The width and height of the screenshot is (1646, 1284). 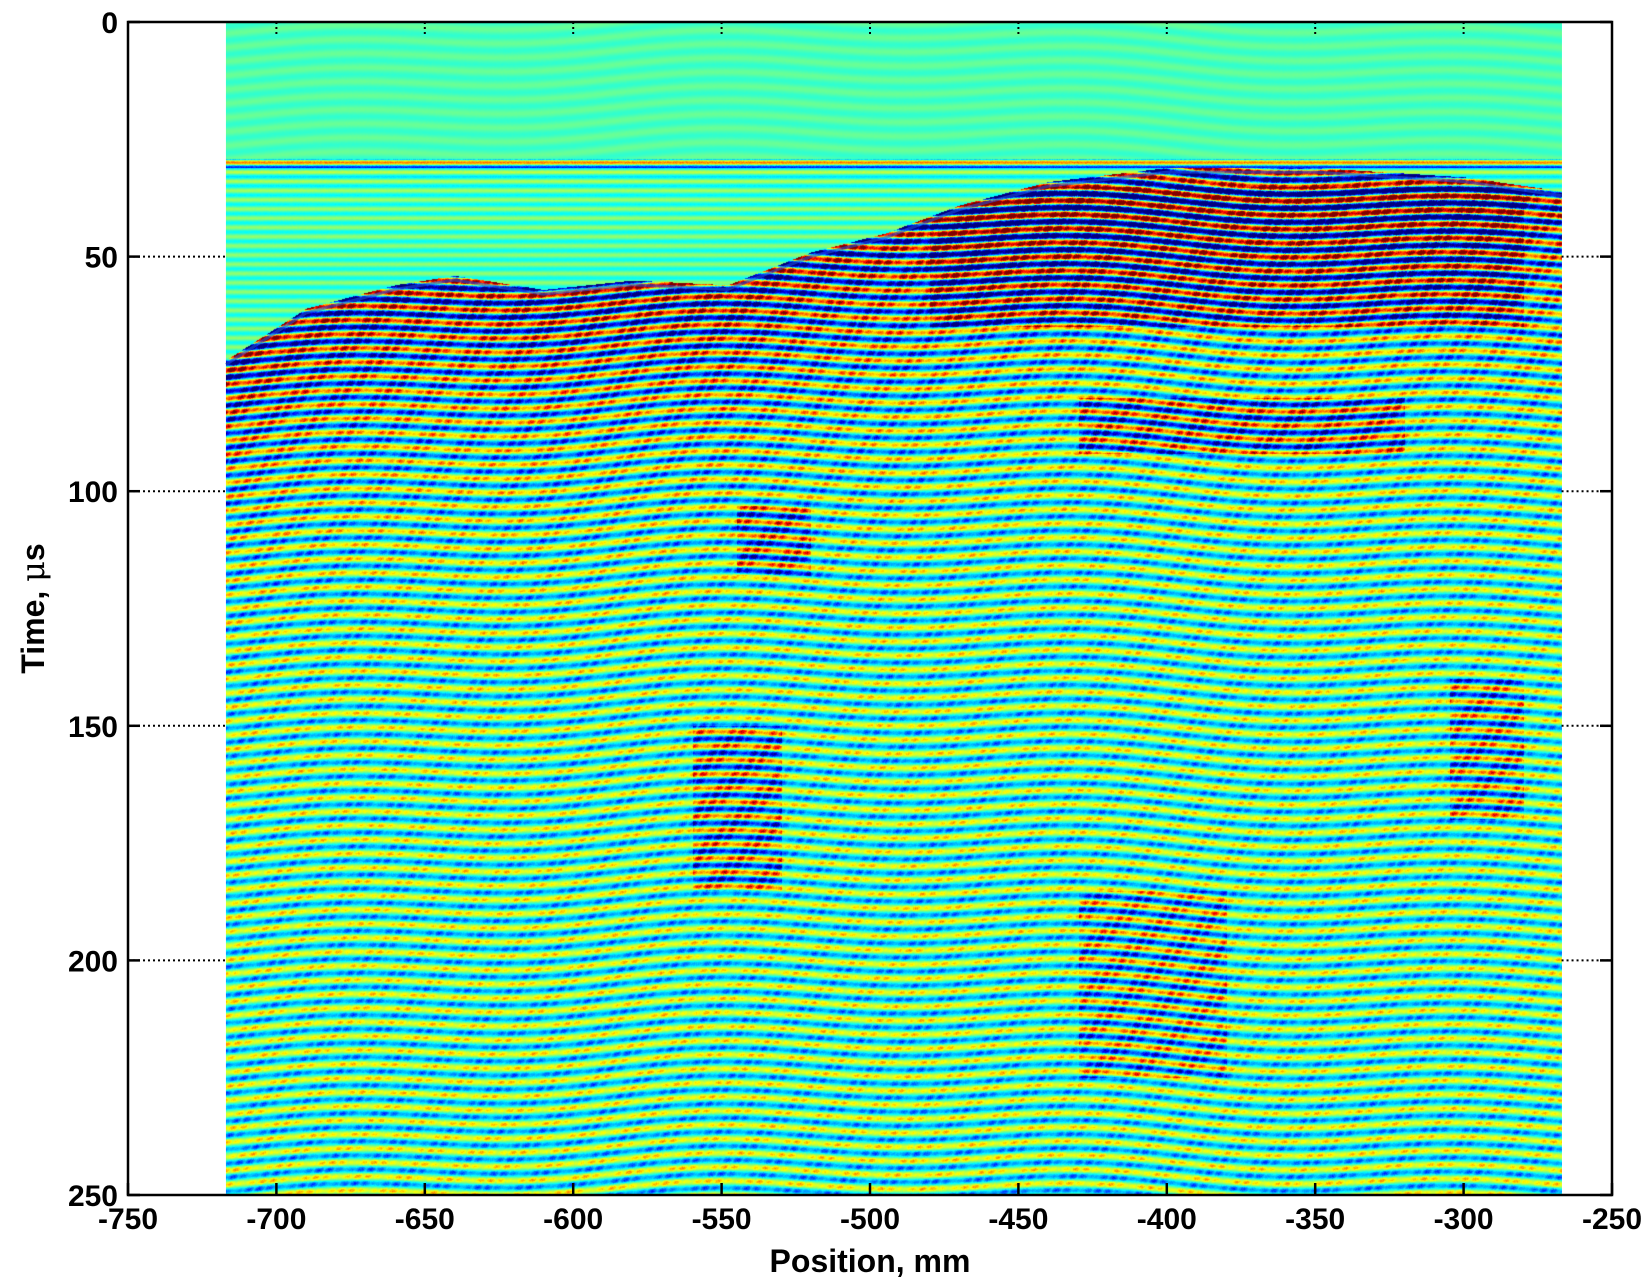 What do you see at coordinates (1612, 1219) in the screenshot?
I see `x-tick-label: -250` at bounding box center [1612, 1219].